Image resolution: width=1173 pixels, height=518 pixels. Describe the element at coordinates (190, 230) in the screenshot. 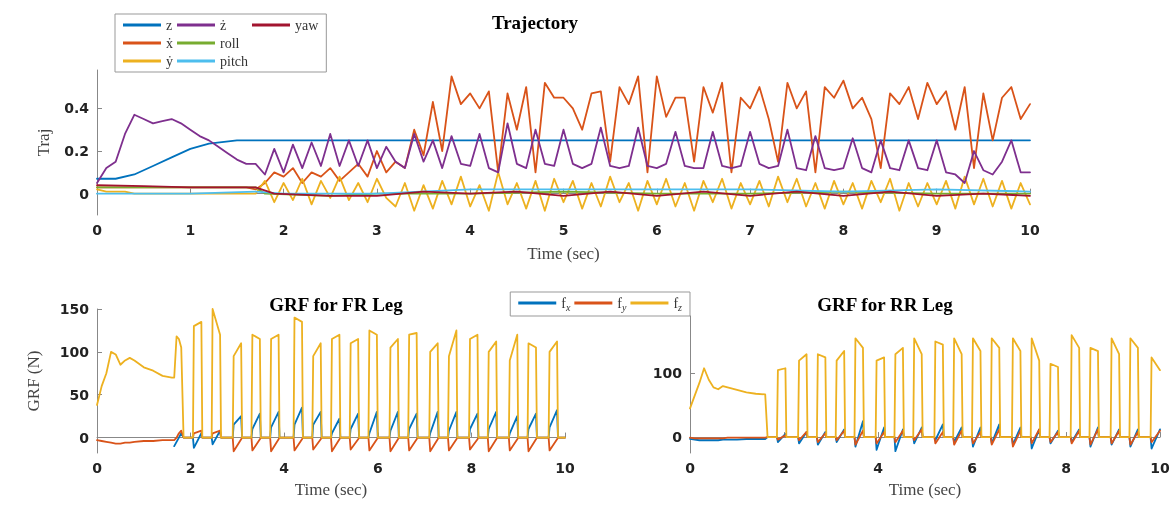

I see `x-tick-label: 1` at that location.